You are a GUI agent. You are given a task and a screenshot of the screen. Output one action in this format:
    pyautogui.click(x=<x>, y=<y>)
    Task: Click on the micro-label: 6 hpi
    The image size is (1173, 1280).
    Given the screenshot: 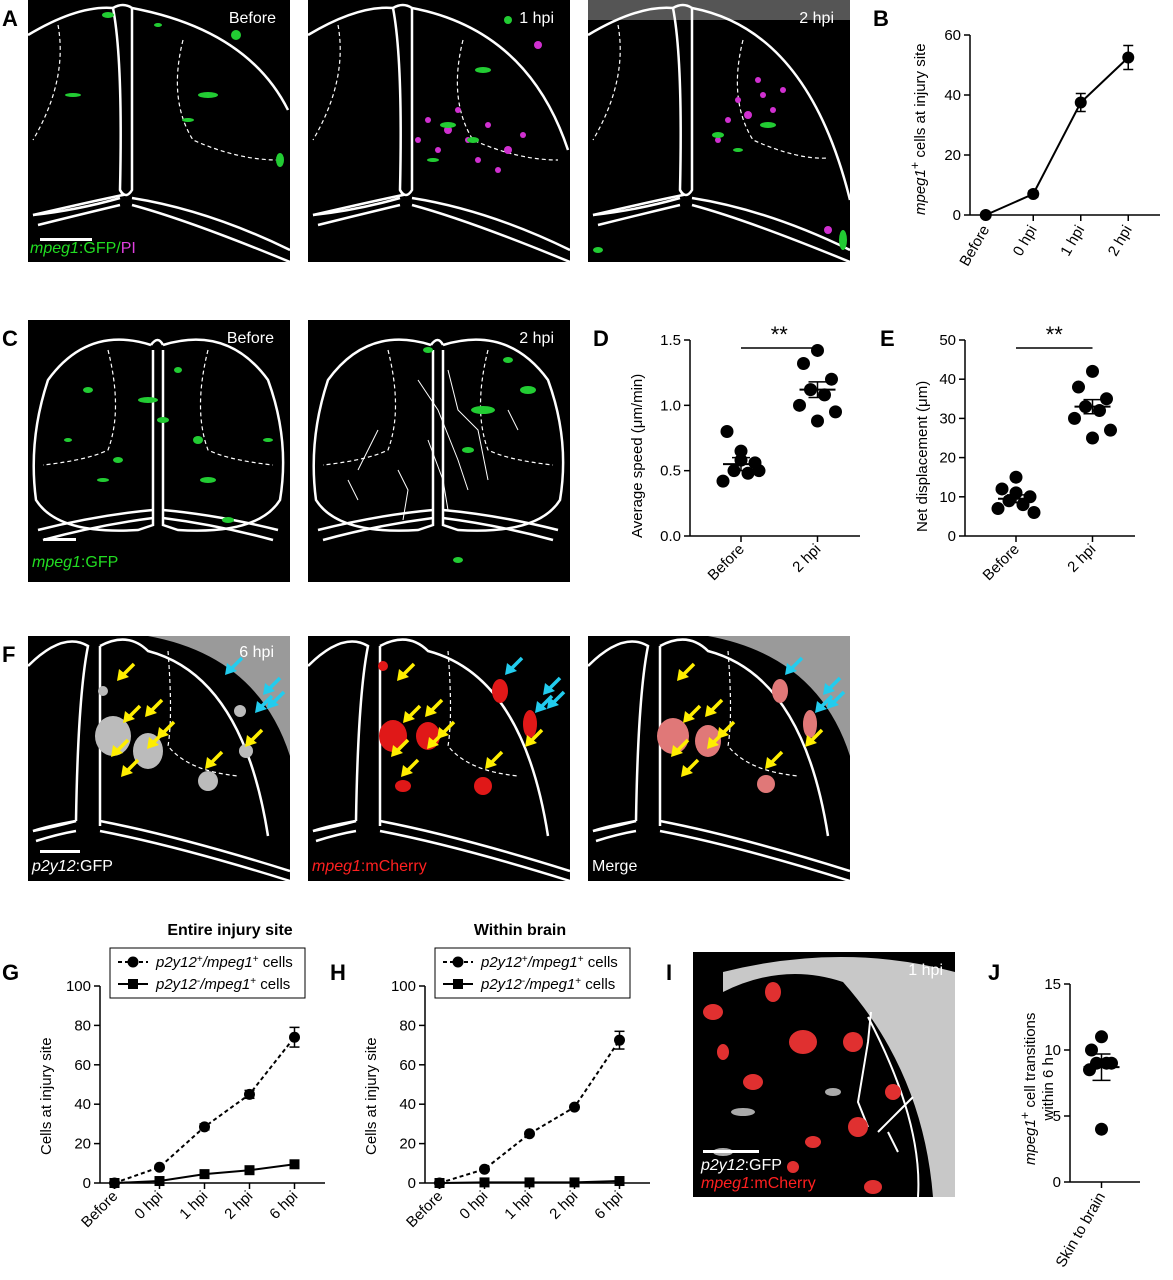 What is the action you would take?
    pyautogui.click(x=256, y=652)
    